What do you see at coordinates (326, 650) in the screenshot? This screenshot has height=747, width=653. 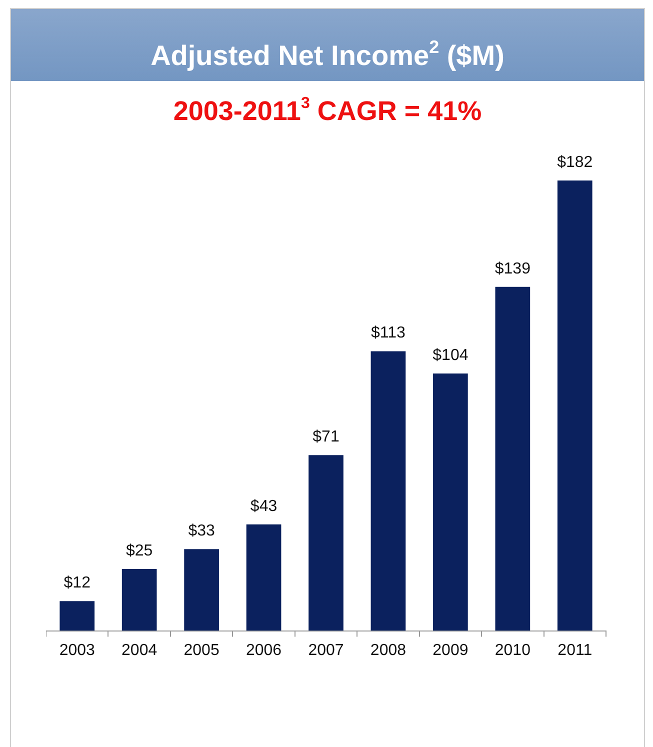 I see `x-tick-label: 2007` at bounding box center [326, 650].